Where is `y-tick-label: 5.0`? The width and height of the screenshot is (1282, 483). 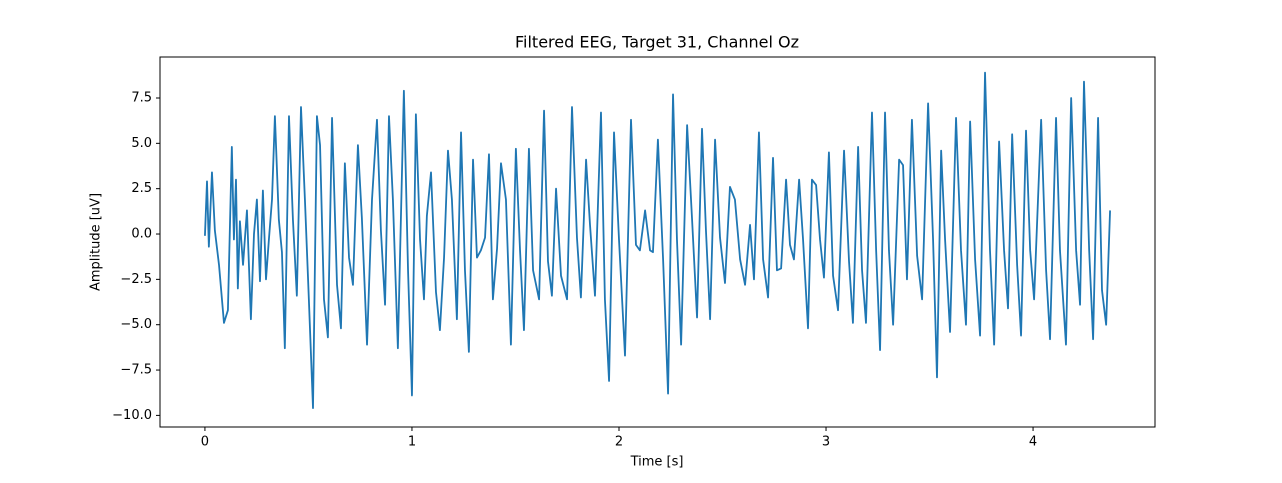
y-tick-label: 5.0 is located at coordinates (141, 143).